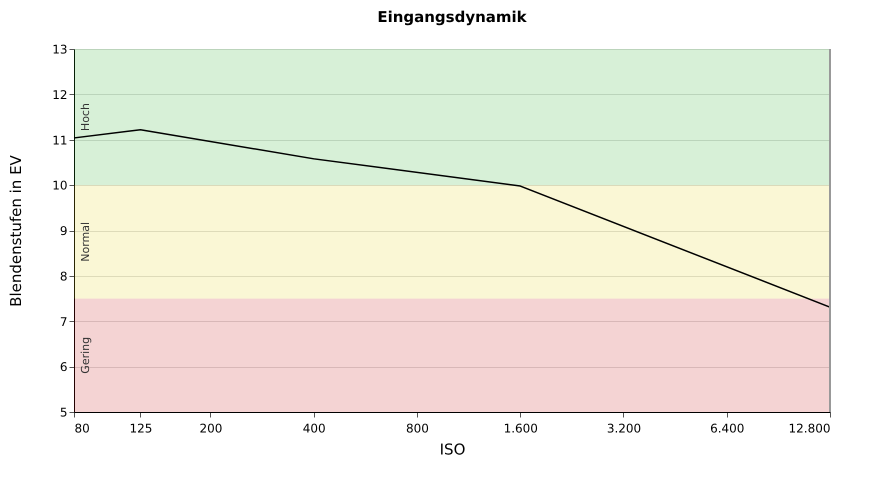  I want to click on chart-title: Eingangsdynamik, so click(452, 17).